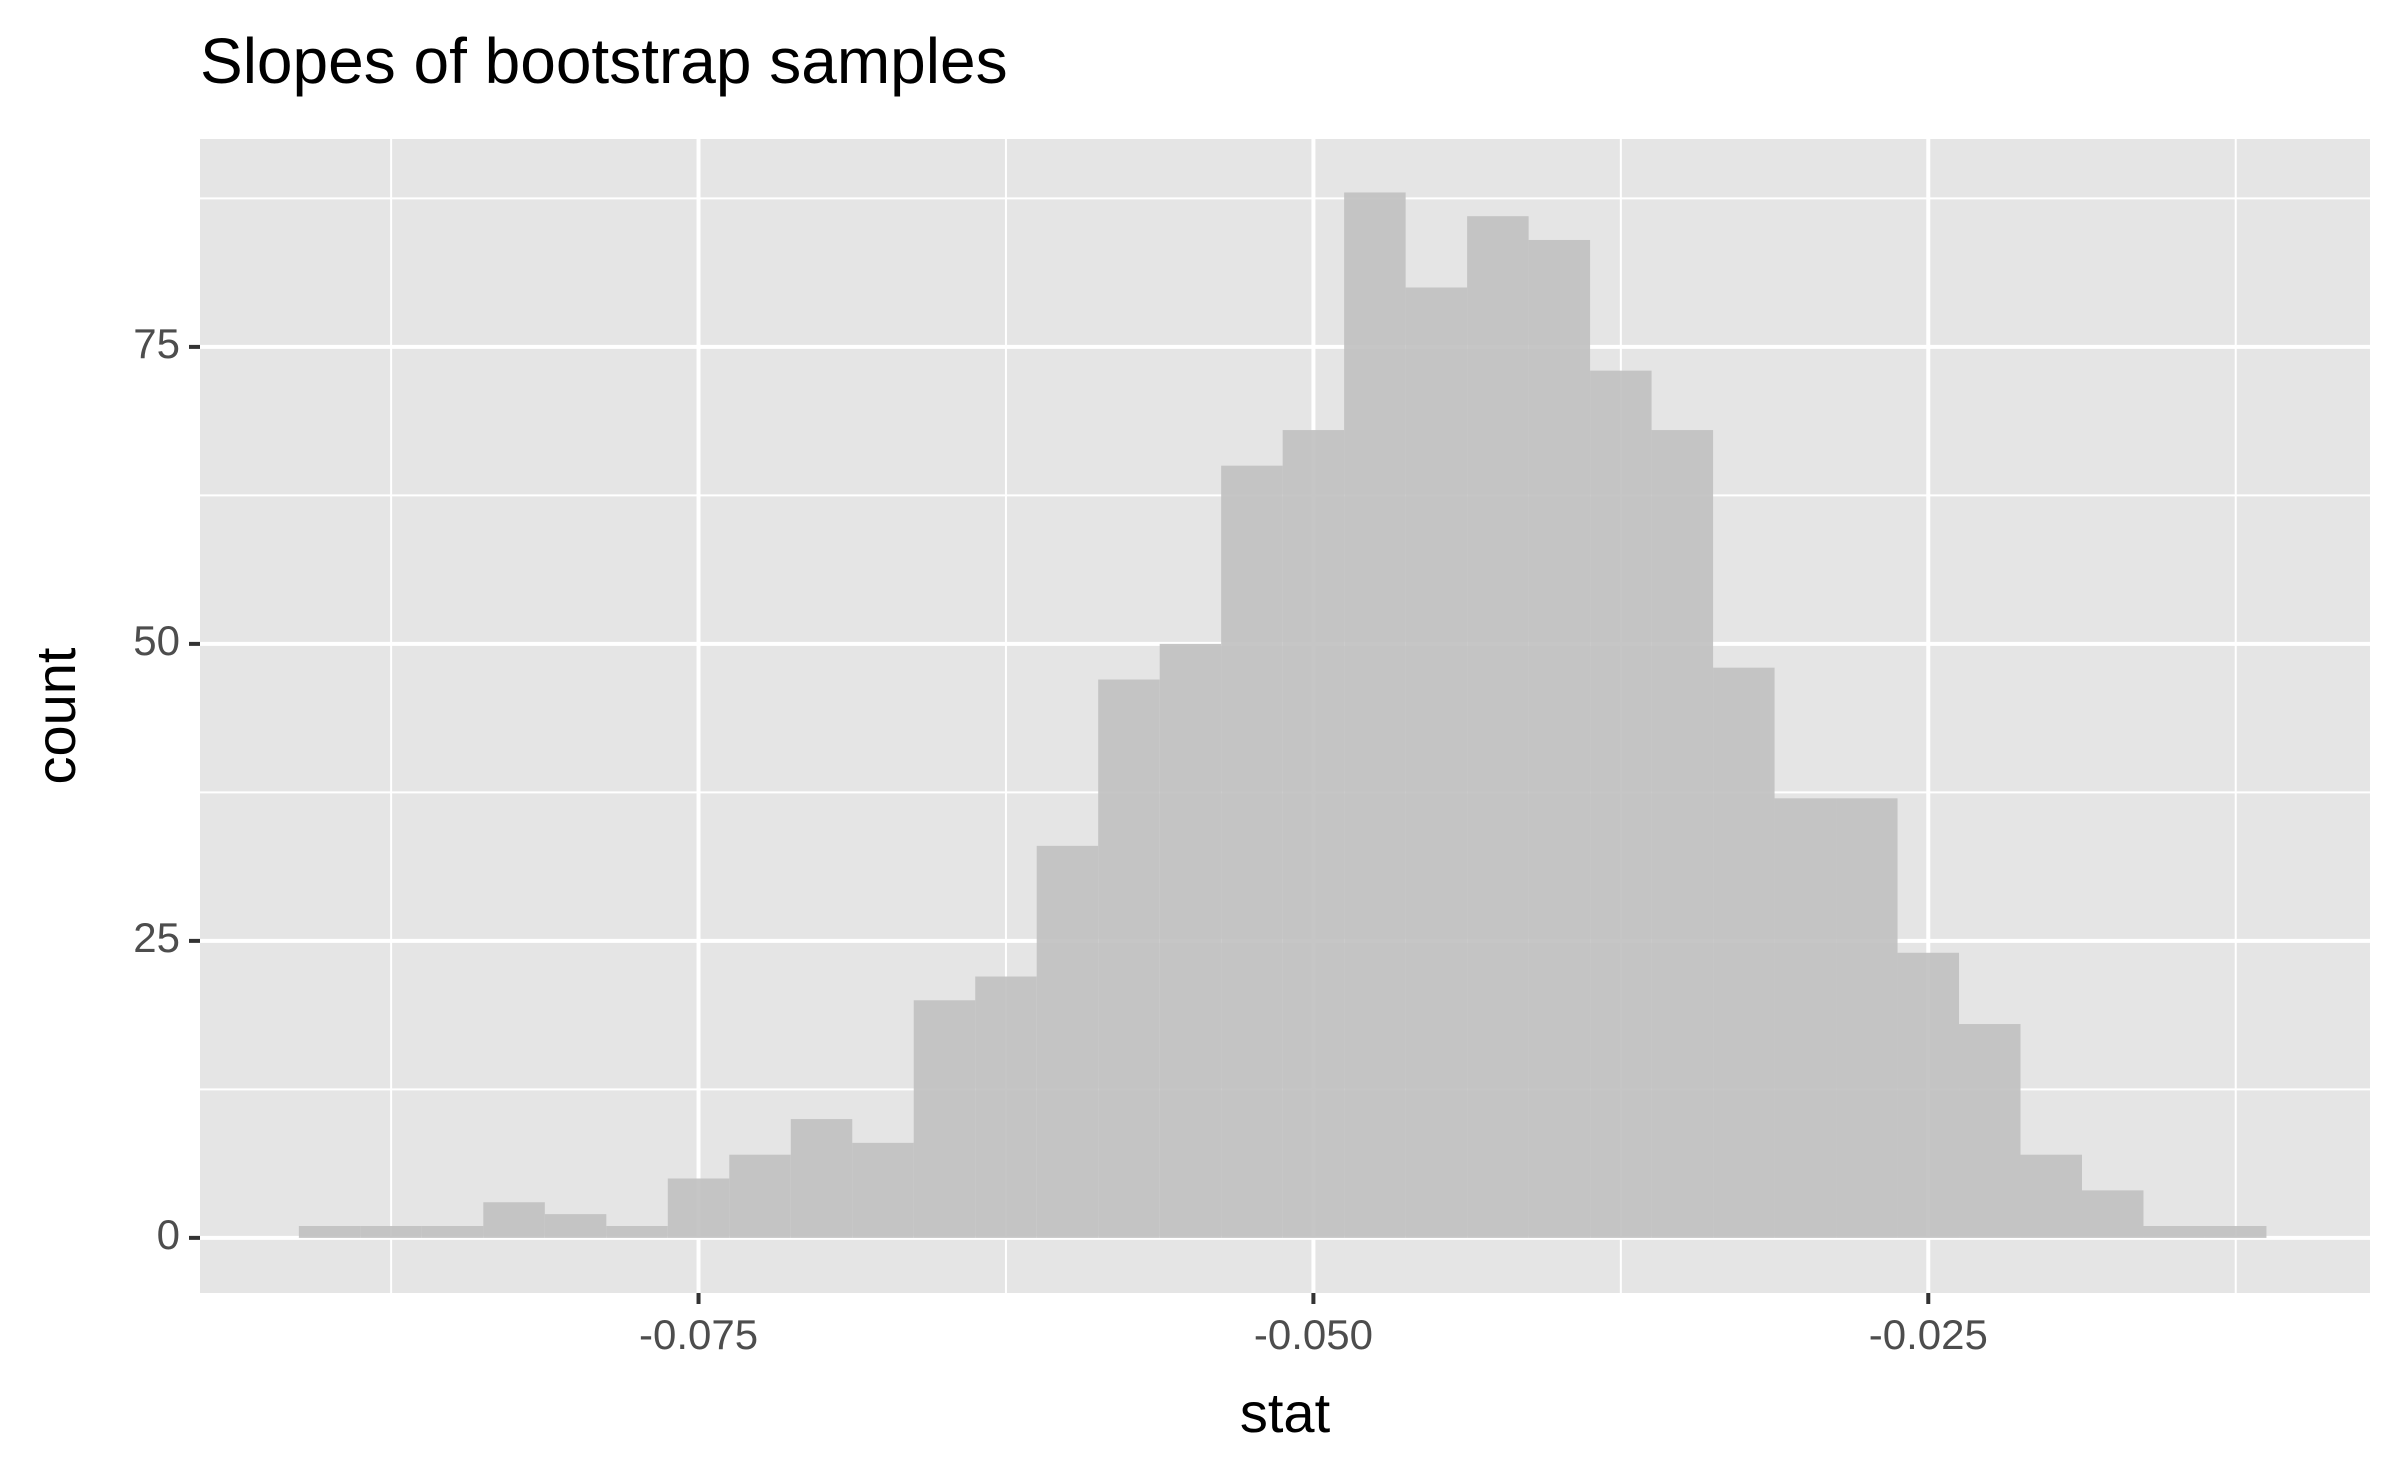 This screenshot has width=2400, height=1483. I want to click on y-tick-label: 75, so click(156, 343).